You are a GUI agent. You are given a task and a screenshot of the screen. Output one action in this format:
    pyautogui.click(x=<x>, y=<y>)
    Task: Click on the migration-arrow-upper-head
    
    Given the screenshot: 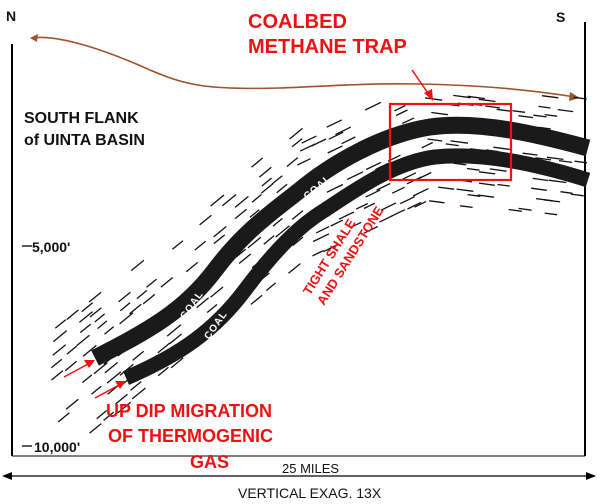 What is the action you would take?
    pyautogui.click(x=89, y=364)
    